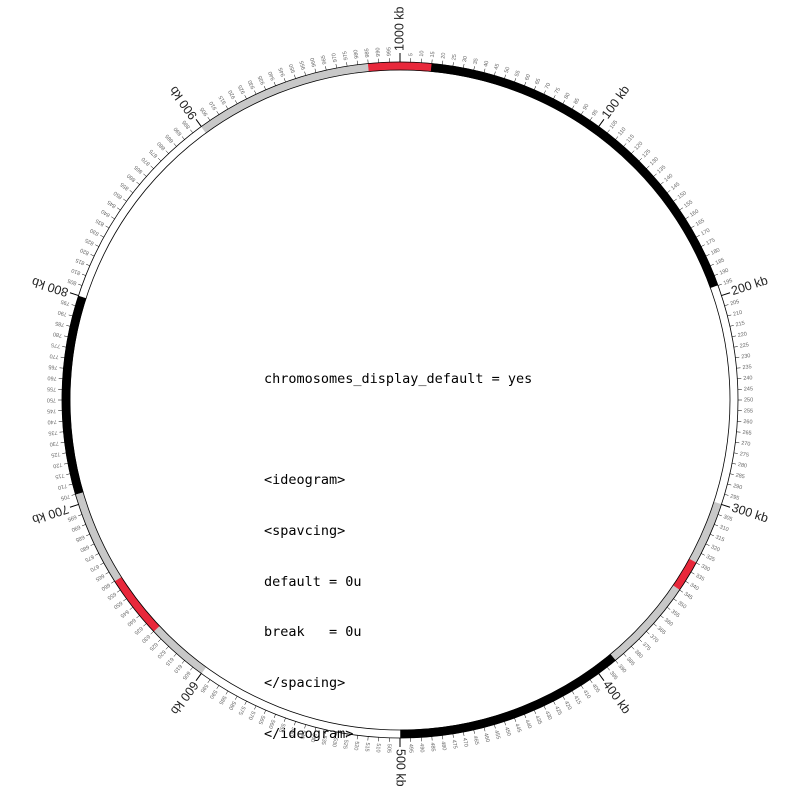 This screenshot has width=800, height=800. I want to click on minor-tick-label: 420, so click(568, 705).